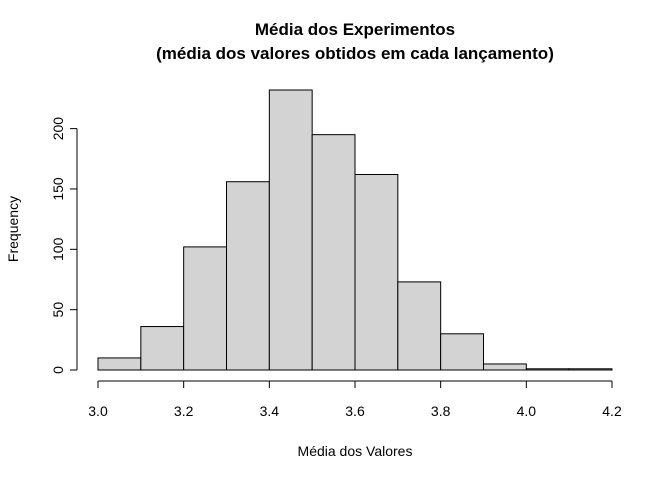 This screenshot has width=672, height=480. What do you see at coordinates (184, 411) in the screenshot?
I see `x-tick-label: 3.2` at bounding box center [184, 411].